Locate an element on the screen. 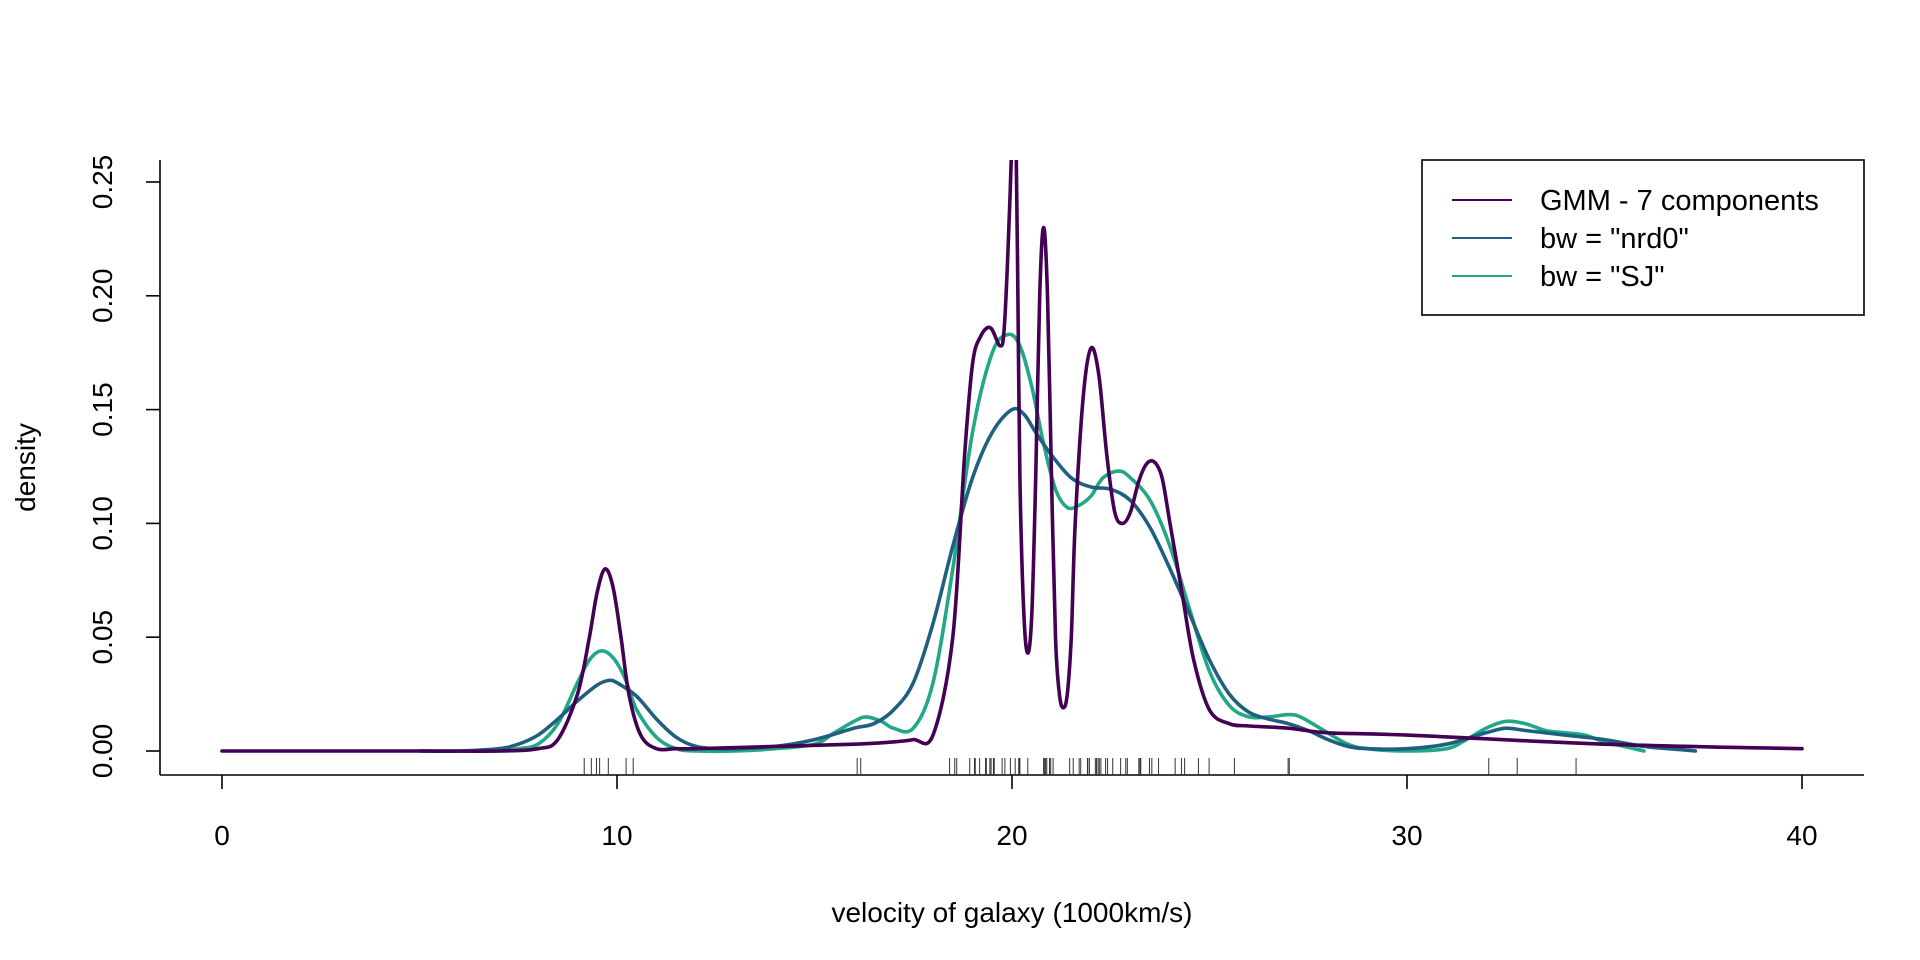  y-tick-label: 0.05 is located at coordinates (102, 637).